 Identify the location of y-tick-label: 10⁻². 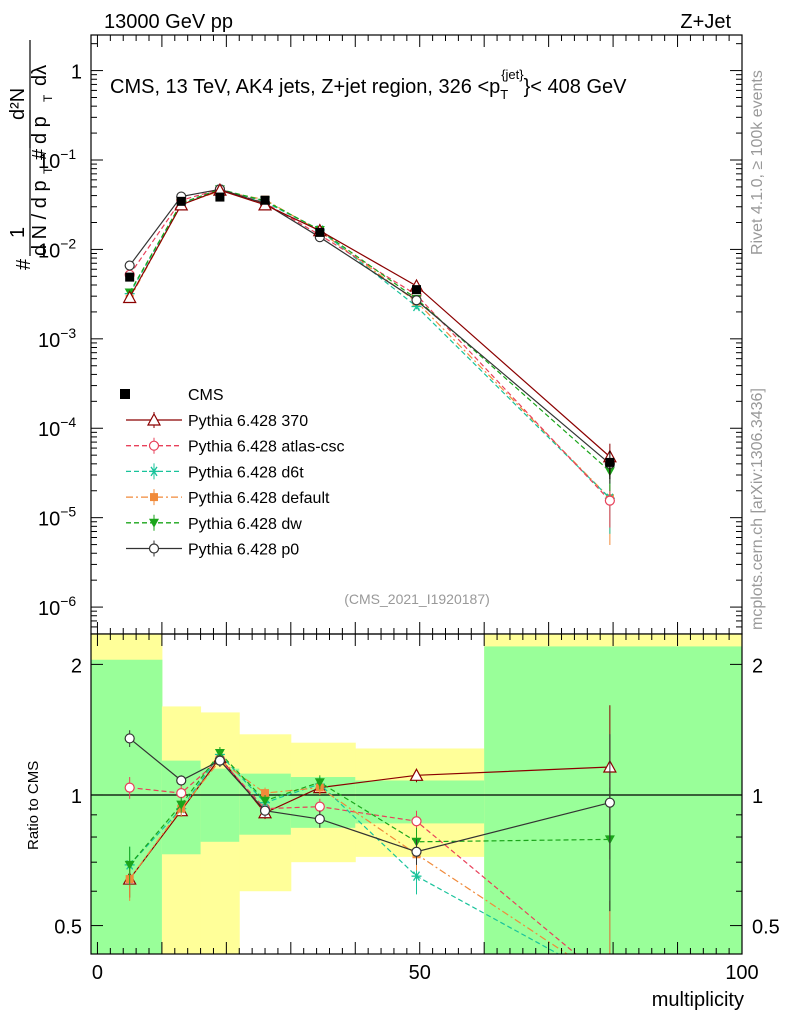
(57, 248).